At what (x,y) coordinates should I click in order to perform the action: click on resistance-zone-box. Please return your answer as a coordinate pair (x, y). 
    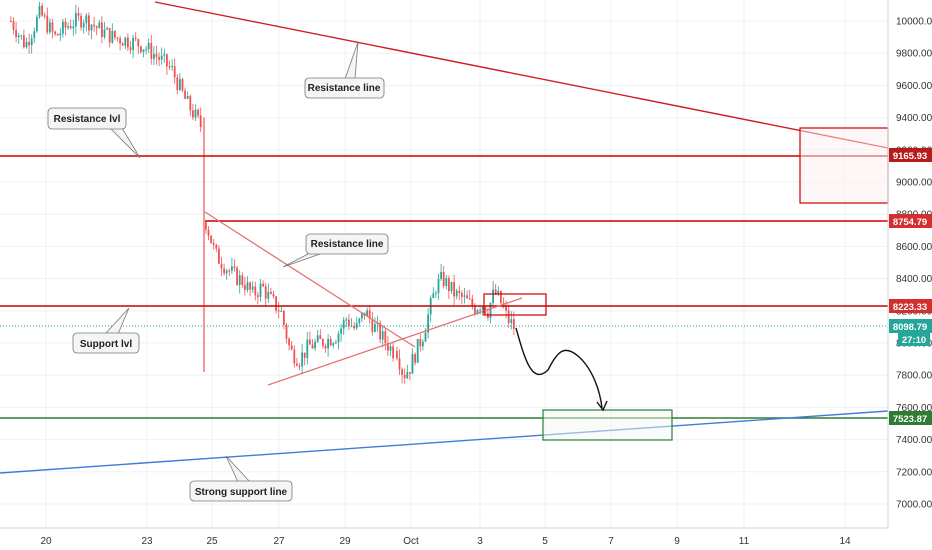
    Looking at the image, I should click on (844, 165).